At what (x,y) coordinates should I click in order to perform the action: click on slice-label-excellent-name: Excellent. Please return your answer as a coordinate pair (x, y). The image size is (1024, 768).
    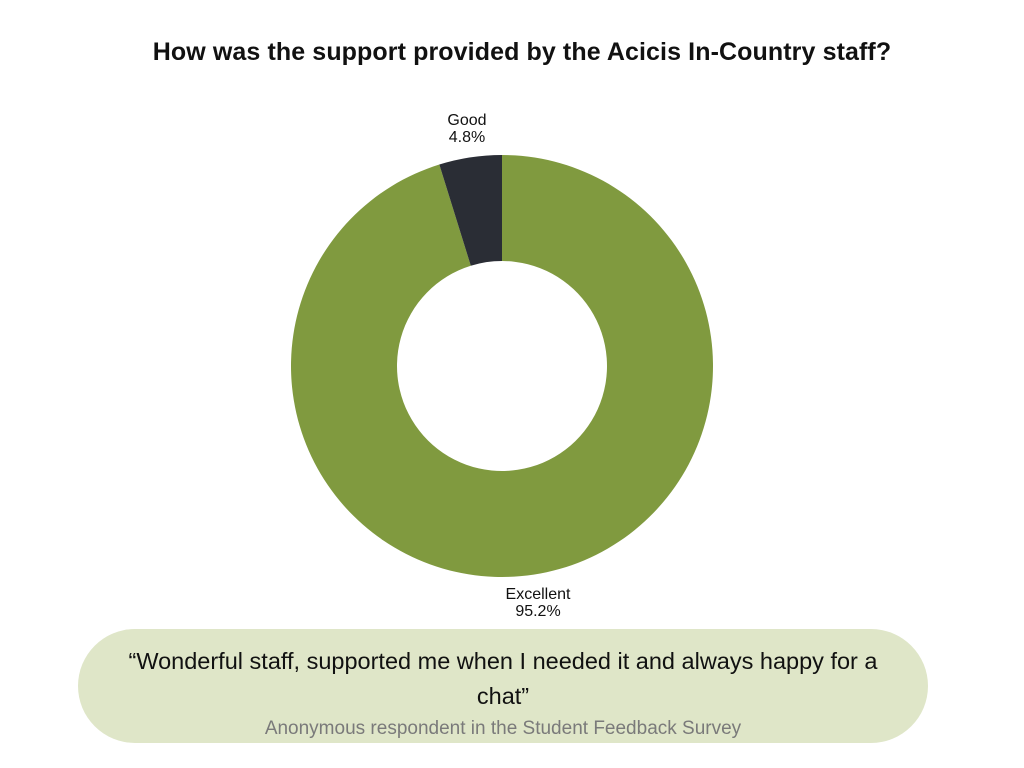
    Looking at the image, I should click on (538, 594).